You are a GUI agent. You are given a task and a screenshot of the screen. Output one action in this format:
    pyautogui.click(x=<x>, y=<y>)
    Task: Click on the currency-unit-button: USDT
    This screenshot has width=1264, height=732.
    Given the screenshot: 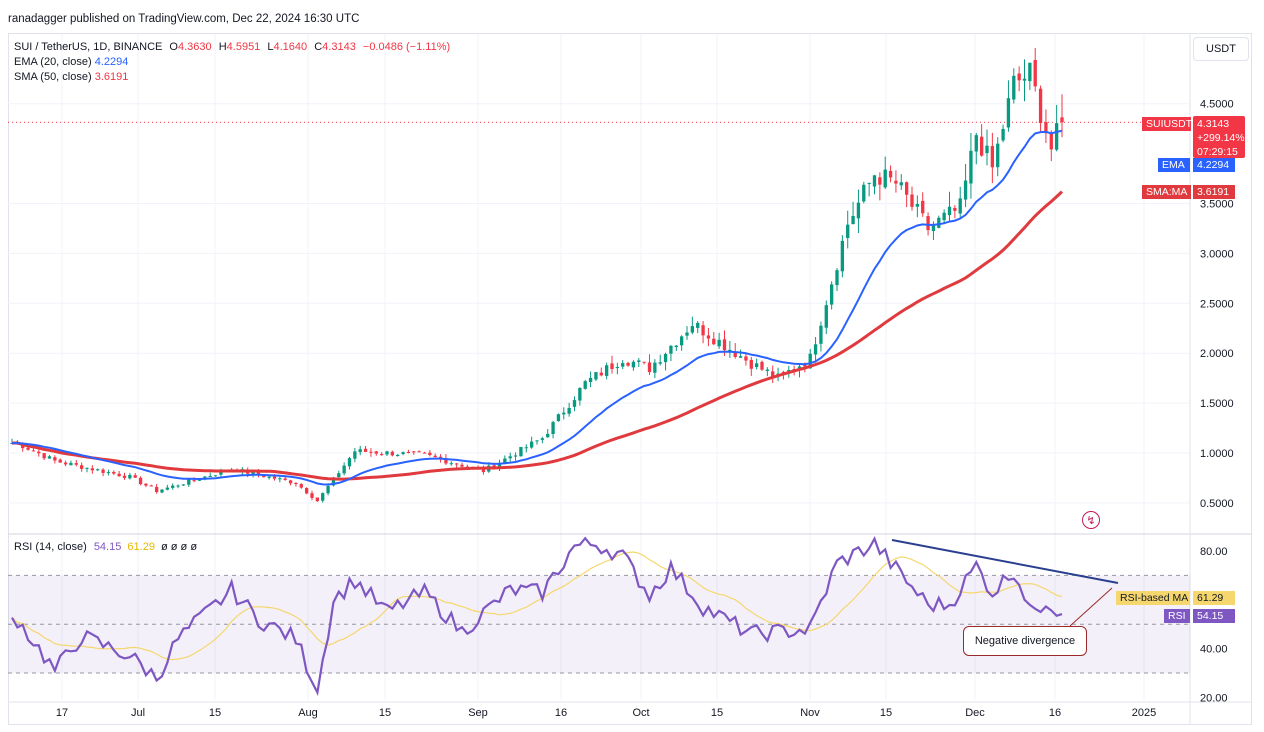 What is the action you would take?
    pyautogui.click(x=1221, y=49)
    